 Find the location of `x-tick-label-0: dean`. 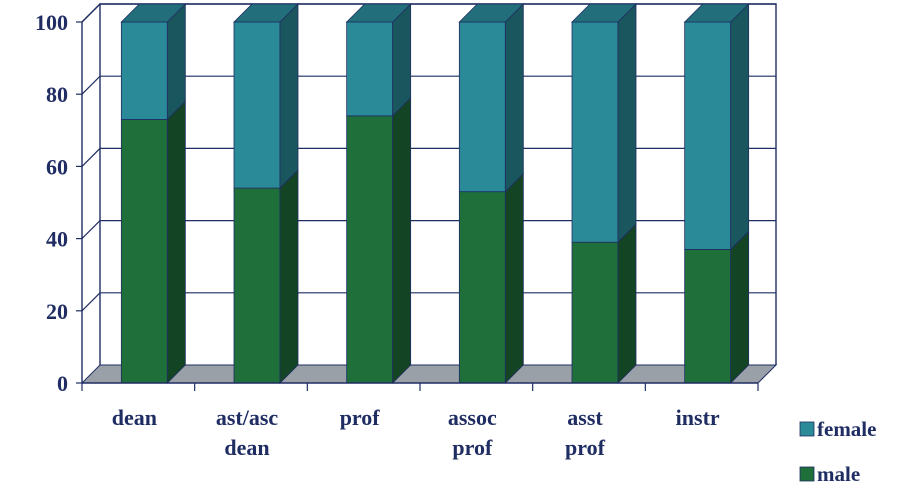

x-tick-label-0: dean is located at coordinates (134, 417).